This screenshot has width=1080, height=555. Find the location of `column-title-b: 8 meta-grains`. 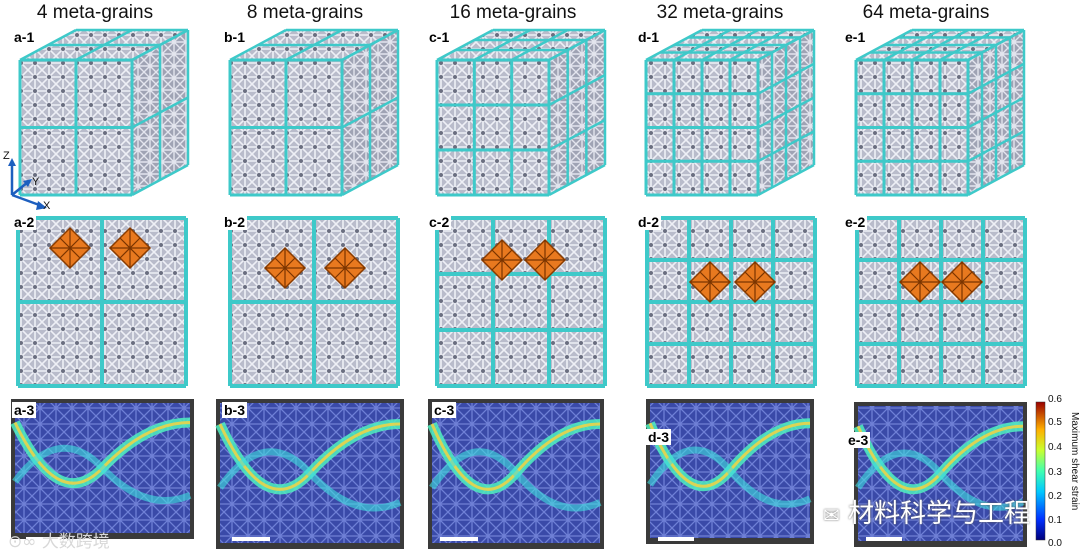

column-title-b: 8 meta-grains is located at coordinates (305, 12).